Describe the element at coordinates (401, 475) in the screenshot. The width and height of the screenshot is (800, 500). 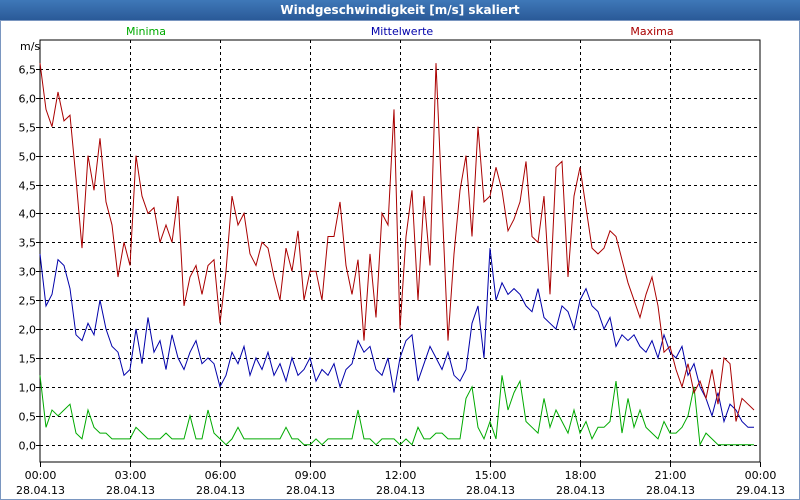
I see `x-tick-label-time: 12:00` at that location.